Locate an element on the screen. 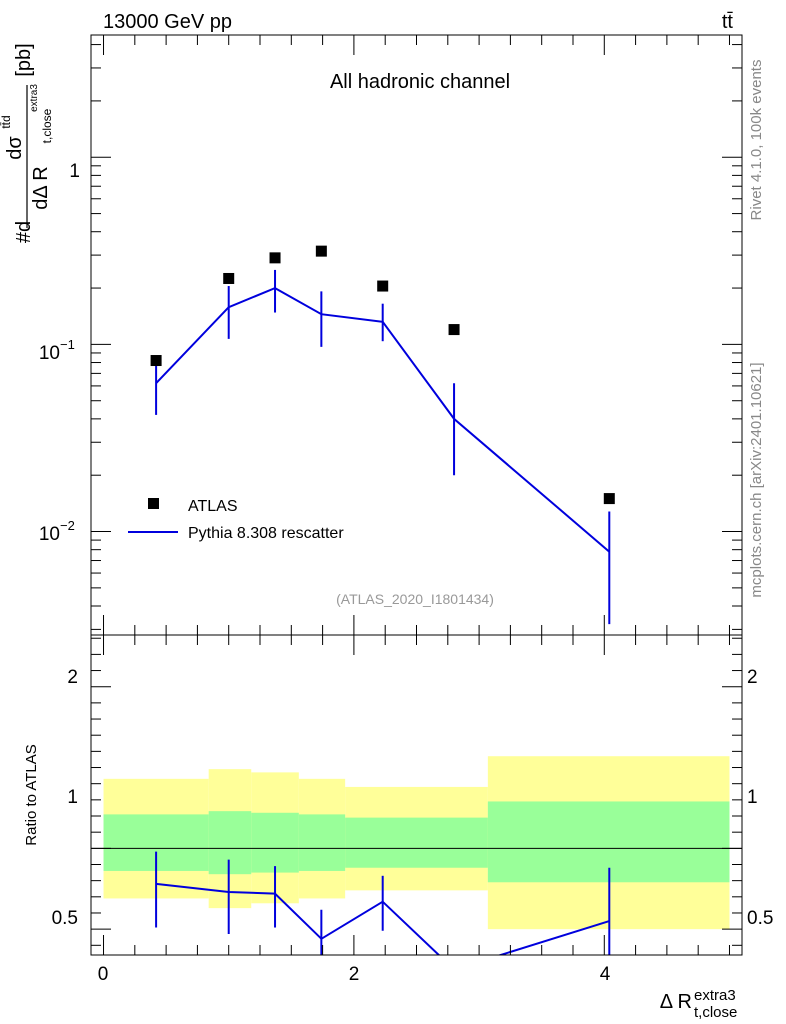  x-tick-label-4: 4 is located at coordinates (605, 974).